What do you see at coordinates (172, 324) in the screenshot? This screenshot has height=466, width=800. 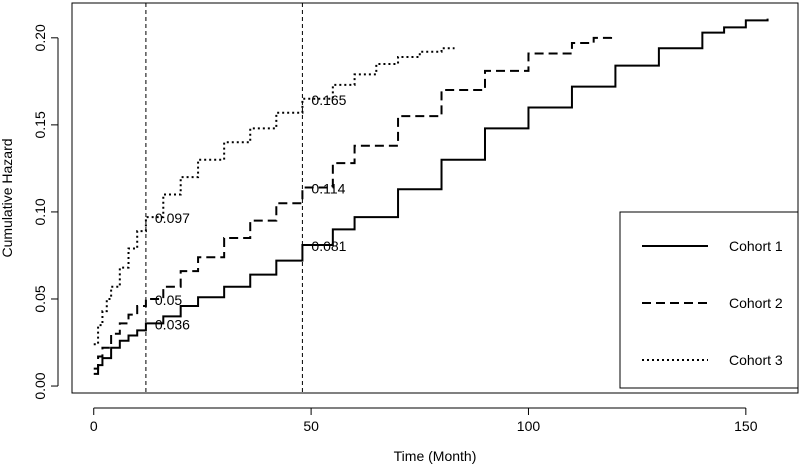 I see `value-annotation: 0.036` at bounding box center [172, 324].